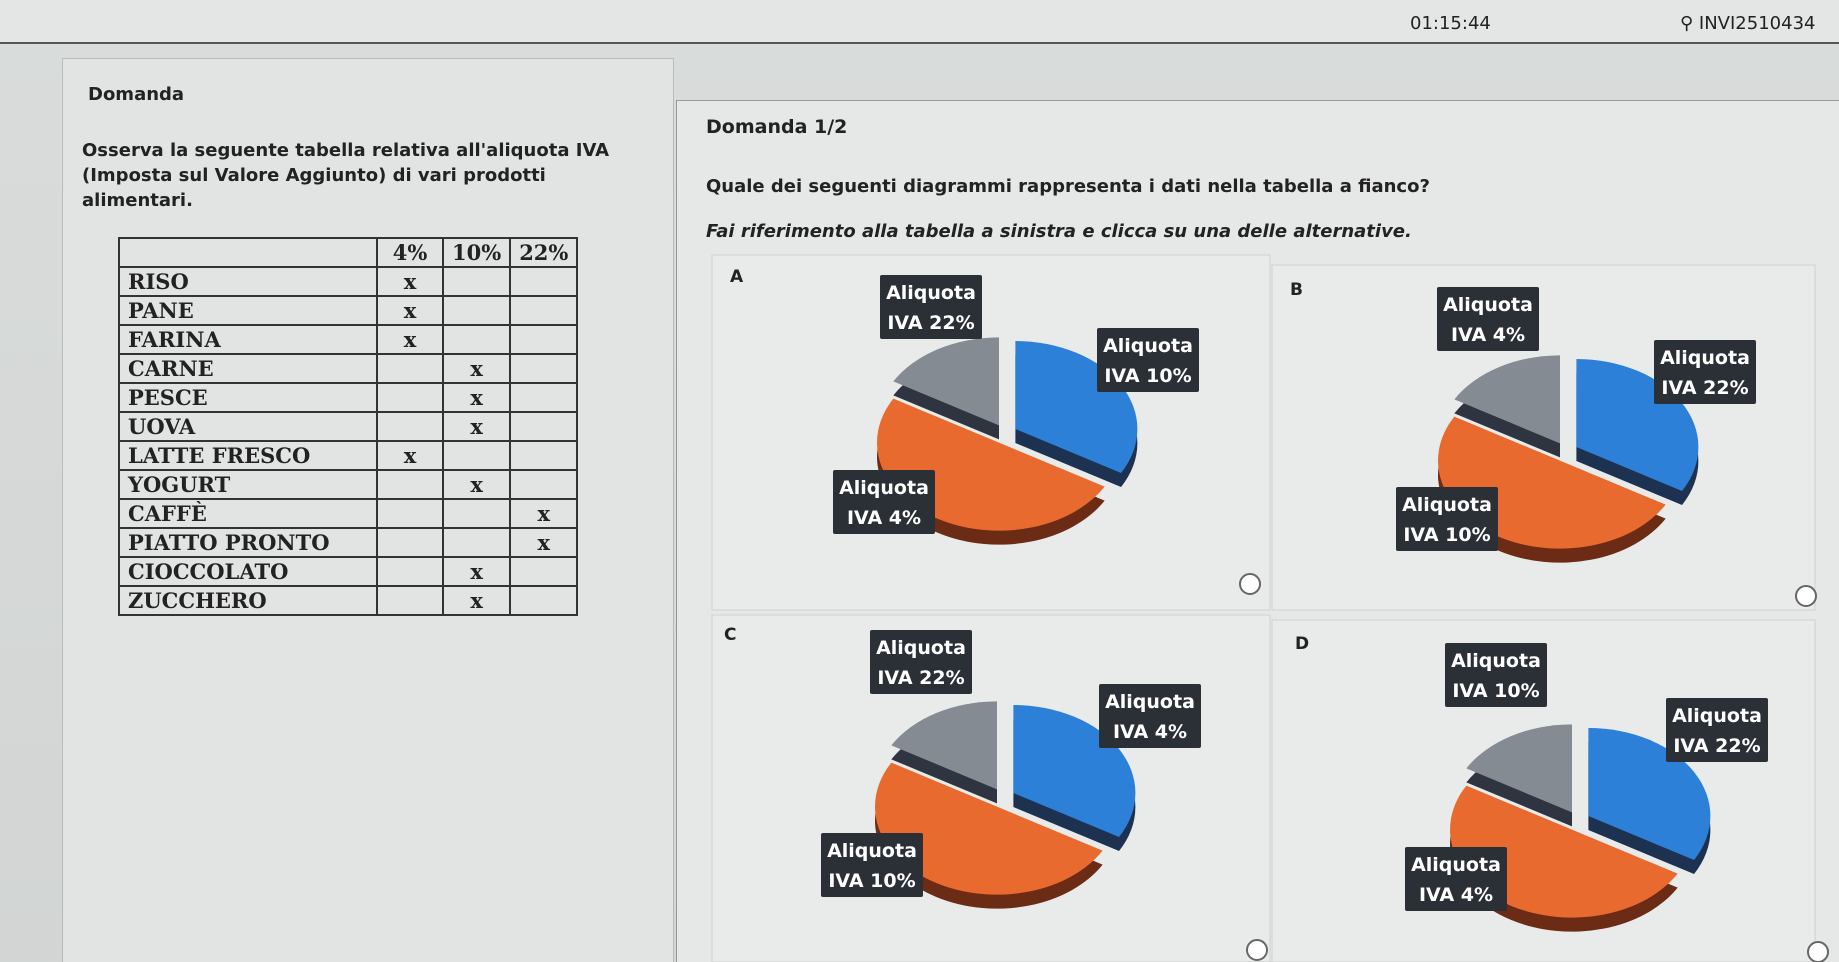  Describe the element at coordinates (248, 484) in the screenshot. I see `product-cell: YOGURT` at that location.